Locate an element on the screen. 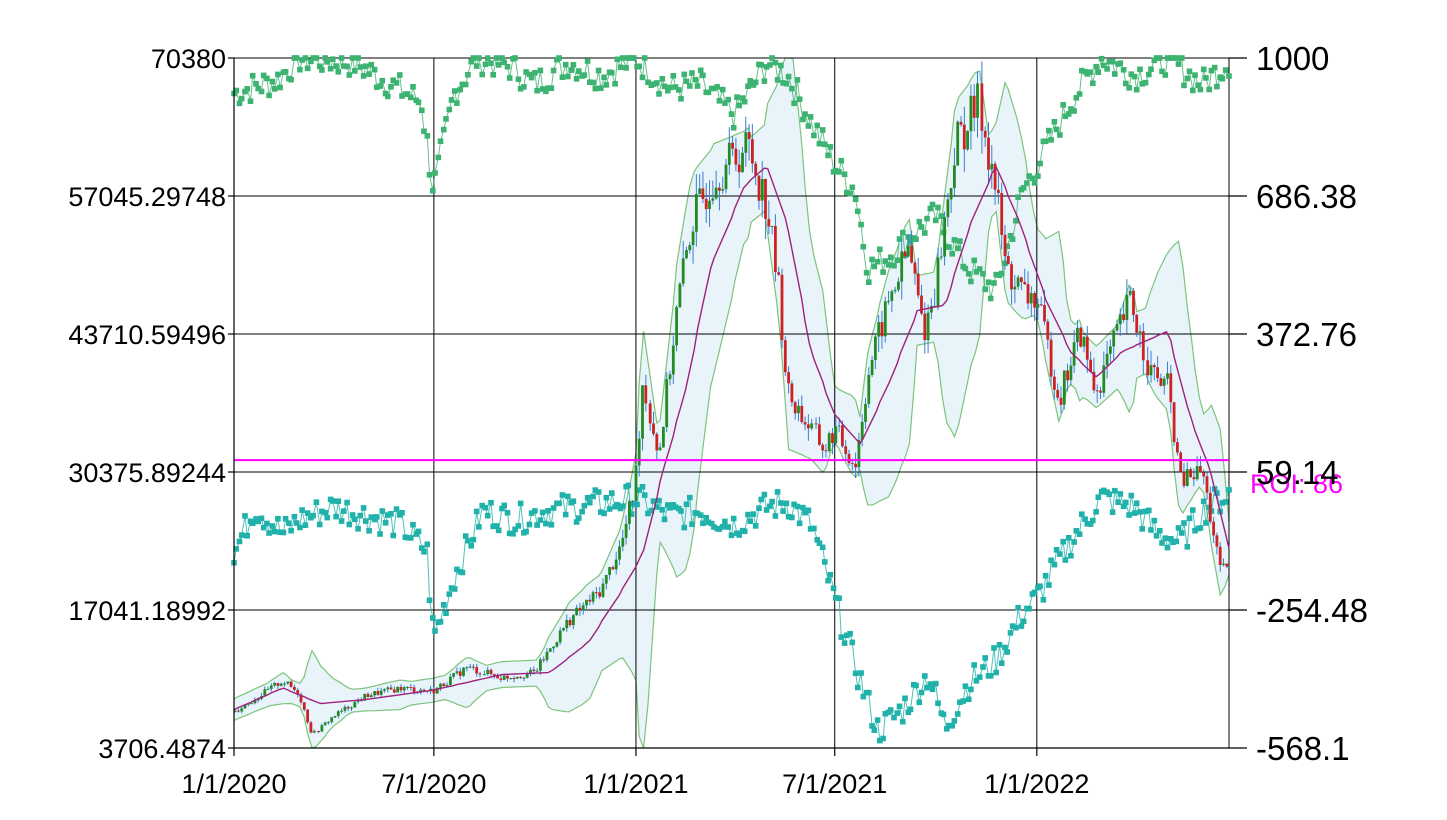 Image resolution: width=1447 pixels, height=820 pixels. y-left-tick-label: 30375.89244 is located at coordinates (147, 473).